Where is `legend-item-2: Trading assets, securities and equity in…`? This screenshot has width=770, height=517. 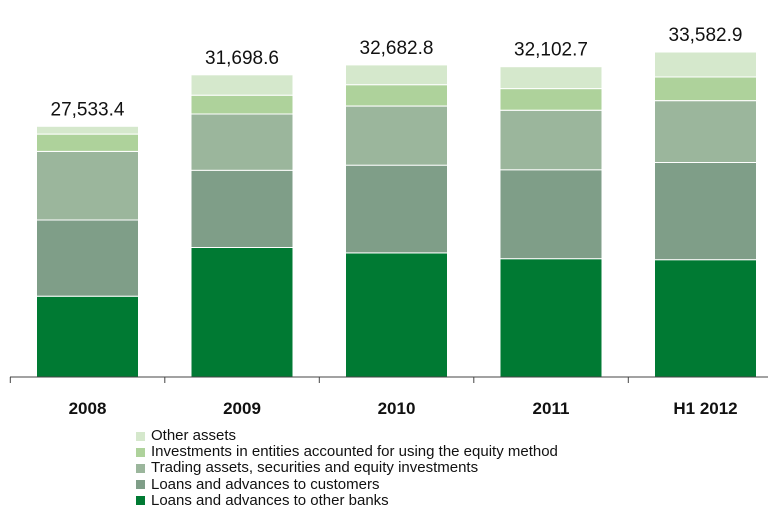
legend-item-2: Trading assets, securities and equity in… is located at coordinates (347, 468).